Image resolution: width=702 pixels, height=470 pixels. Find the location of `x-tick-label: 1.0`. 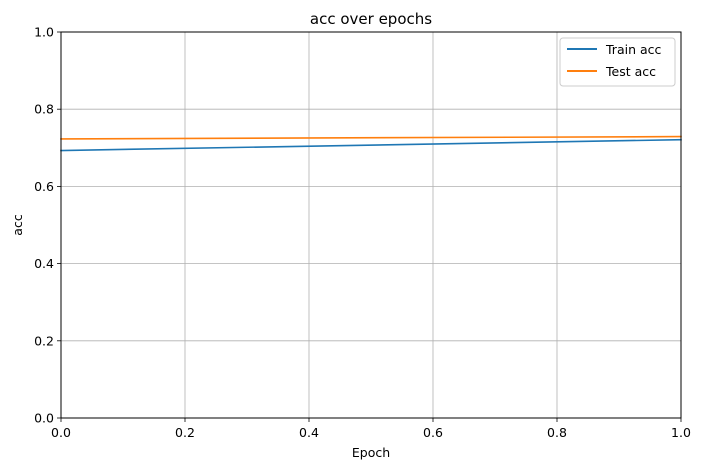

x-tick-label: 1.0 is located at coordinates (681, 432).